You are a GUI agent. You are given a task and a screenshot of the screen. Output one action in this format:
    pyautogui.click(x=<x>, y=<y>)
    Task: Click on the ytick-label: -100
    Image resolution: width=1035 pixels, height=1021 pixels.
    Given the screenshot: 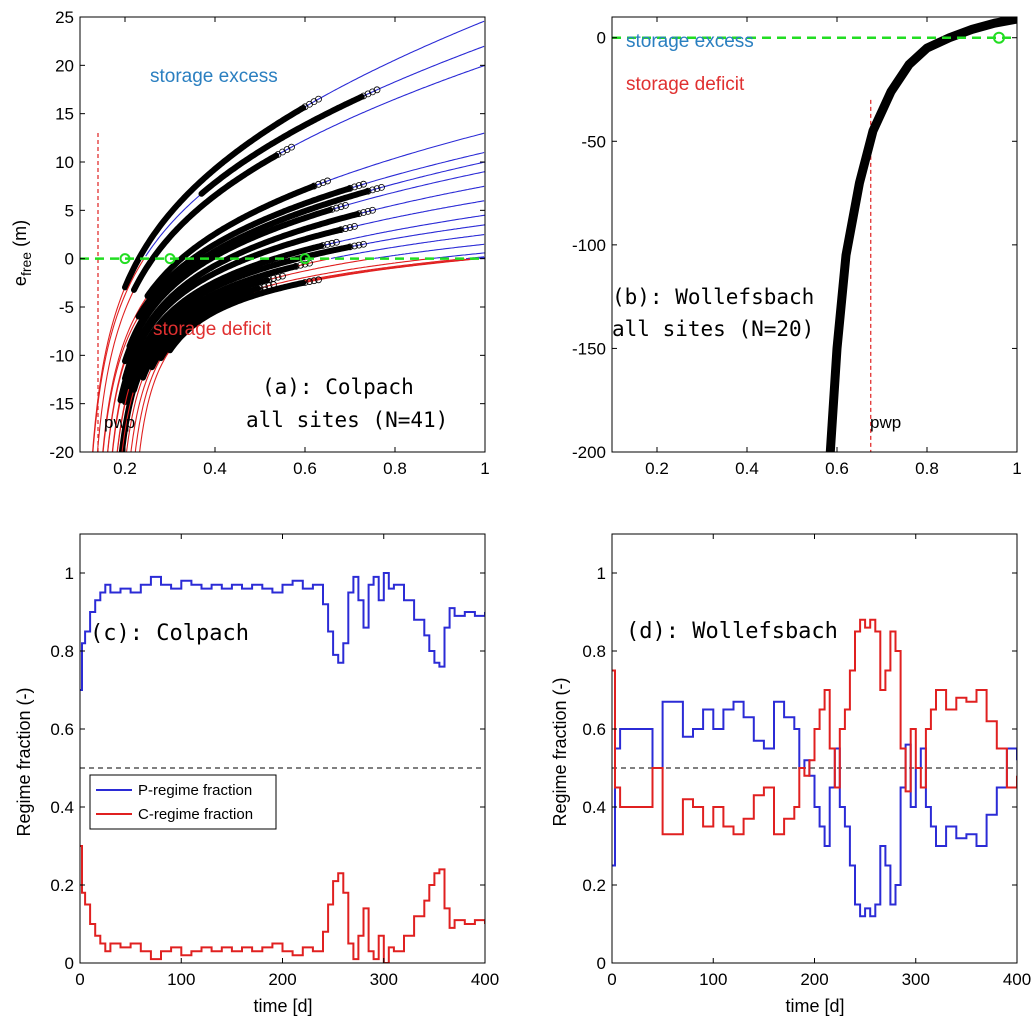 What is the action you would take?
    pyautogui.click(x=589, y=245)
    